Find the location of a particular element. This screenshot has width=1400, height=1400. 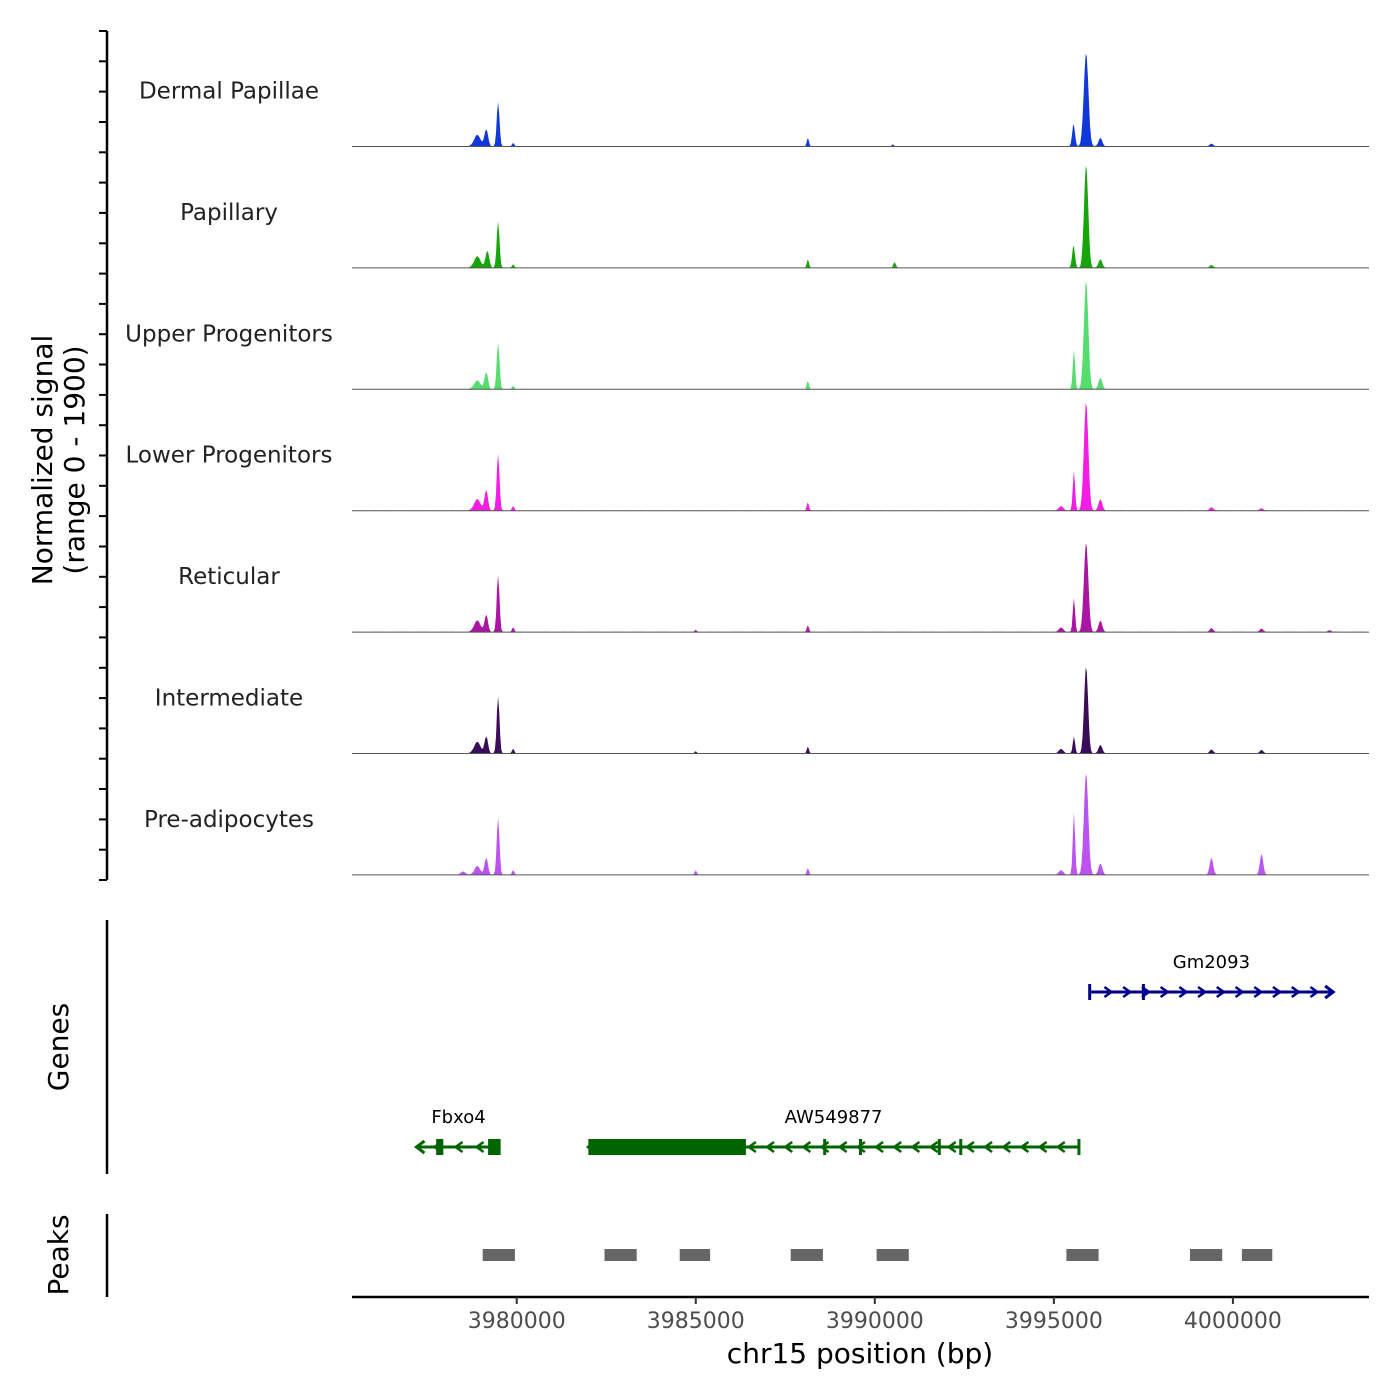

x-tick-label: 3990000 is located at coordinates (875, 1321).